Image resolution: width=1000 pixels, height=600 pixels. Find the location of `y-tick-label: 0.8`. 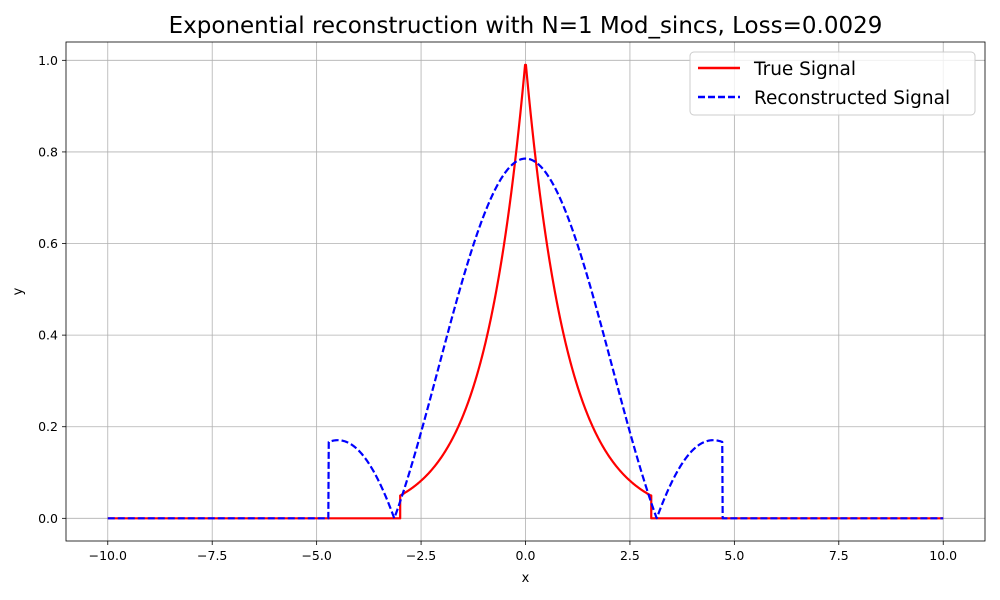

y-tick-label: 0.8 is located at coordinates (48, 151).